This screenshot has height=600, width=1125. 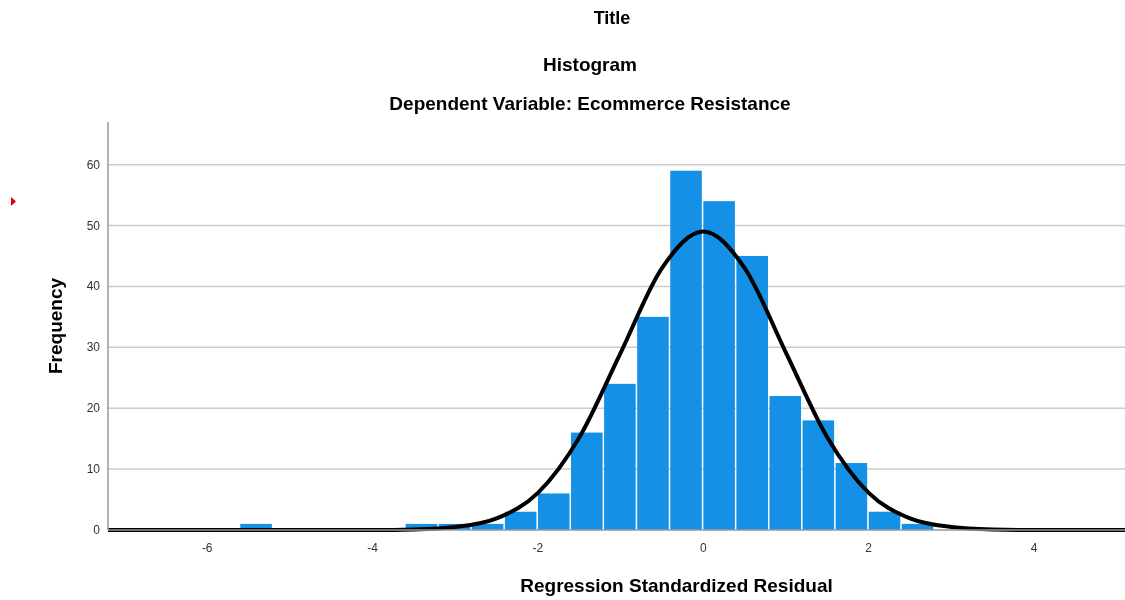 I want to click on y-tick-label: 0, so click(x=97, y=530).